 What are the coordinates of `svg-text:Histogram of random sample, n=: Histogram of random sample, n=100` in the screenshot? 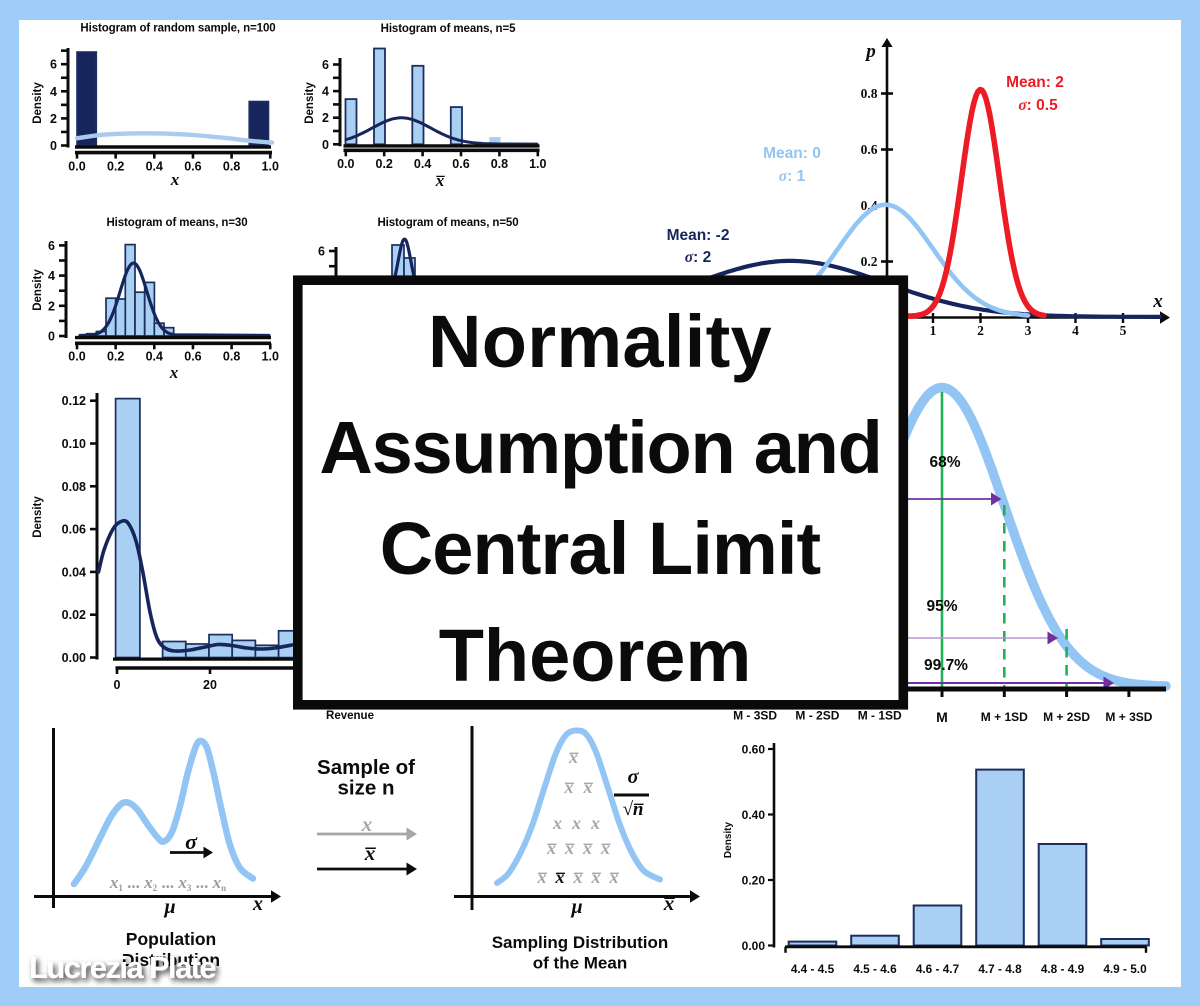 It's located at (177, 29).